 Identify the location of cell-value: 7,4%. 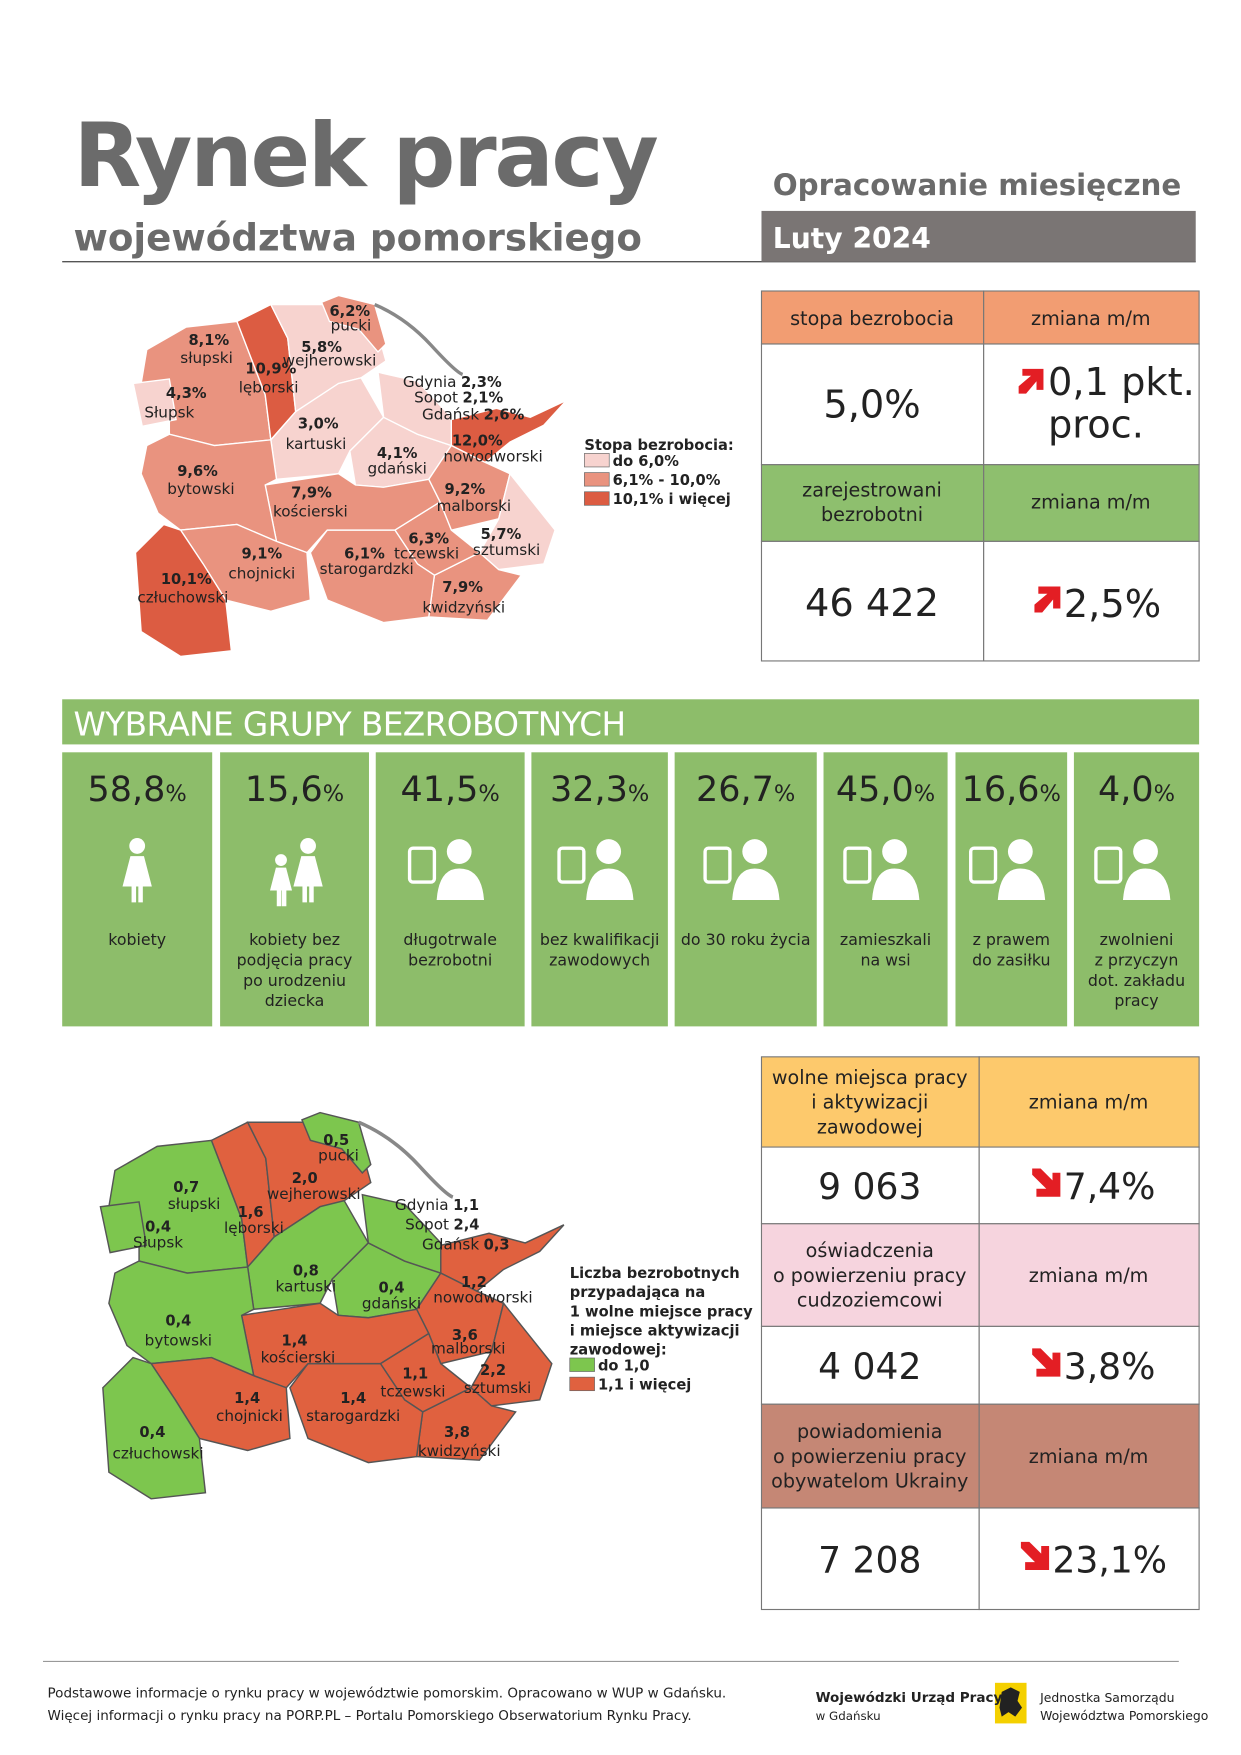
(1110, 1187).